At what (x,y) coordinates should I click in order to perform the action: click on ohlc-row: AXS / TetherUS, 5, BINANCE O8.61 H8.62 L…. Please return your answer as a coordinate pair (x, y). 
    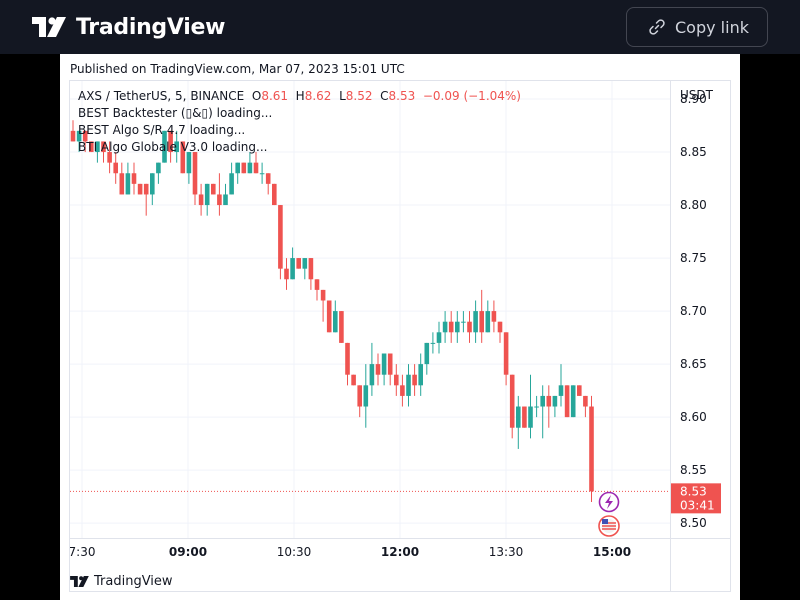
    Looking at the image, I should click on (299, 96).